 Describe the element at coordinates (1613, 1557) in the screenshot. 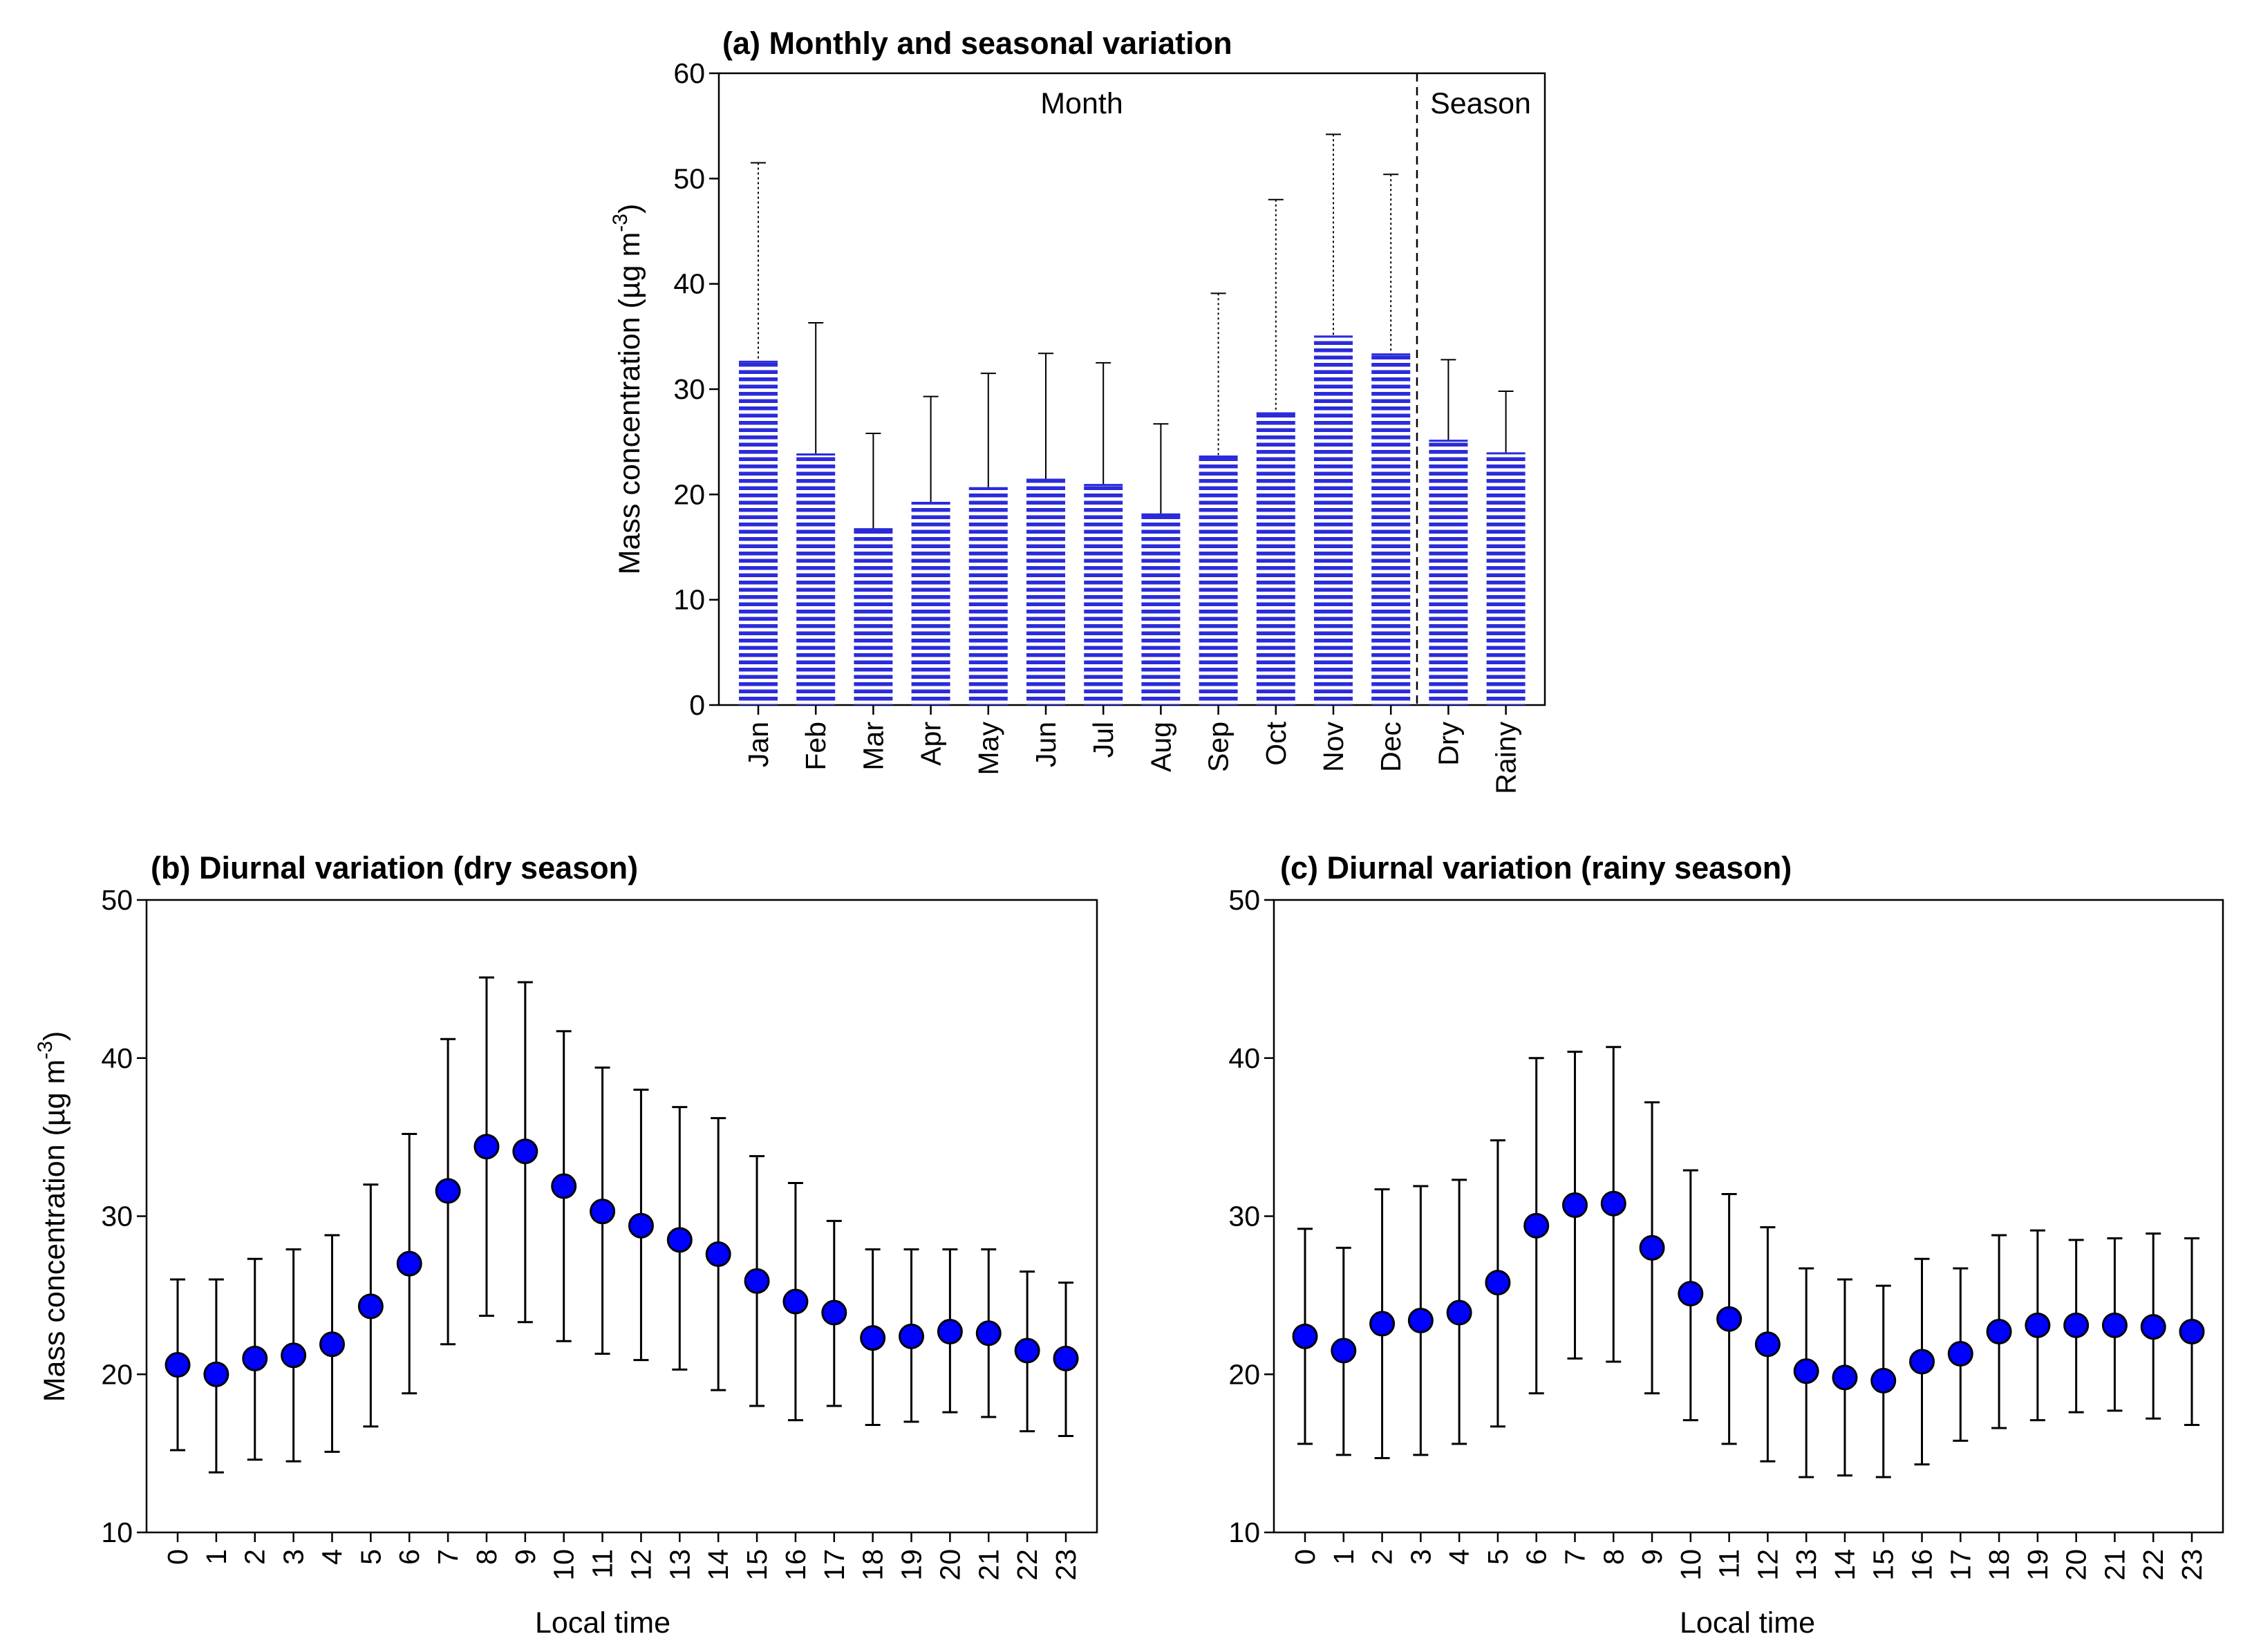

I see `chart-c-xtick-label: 8` at that location.